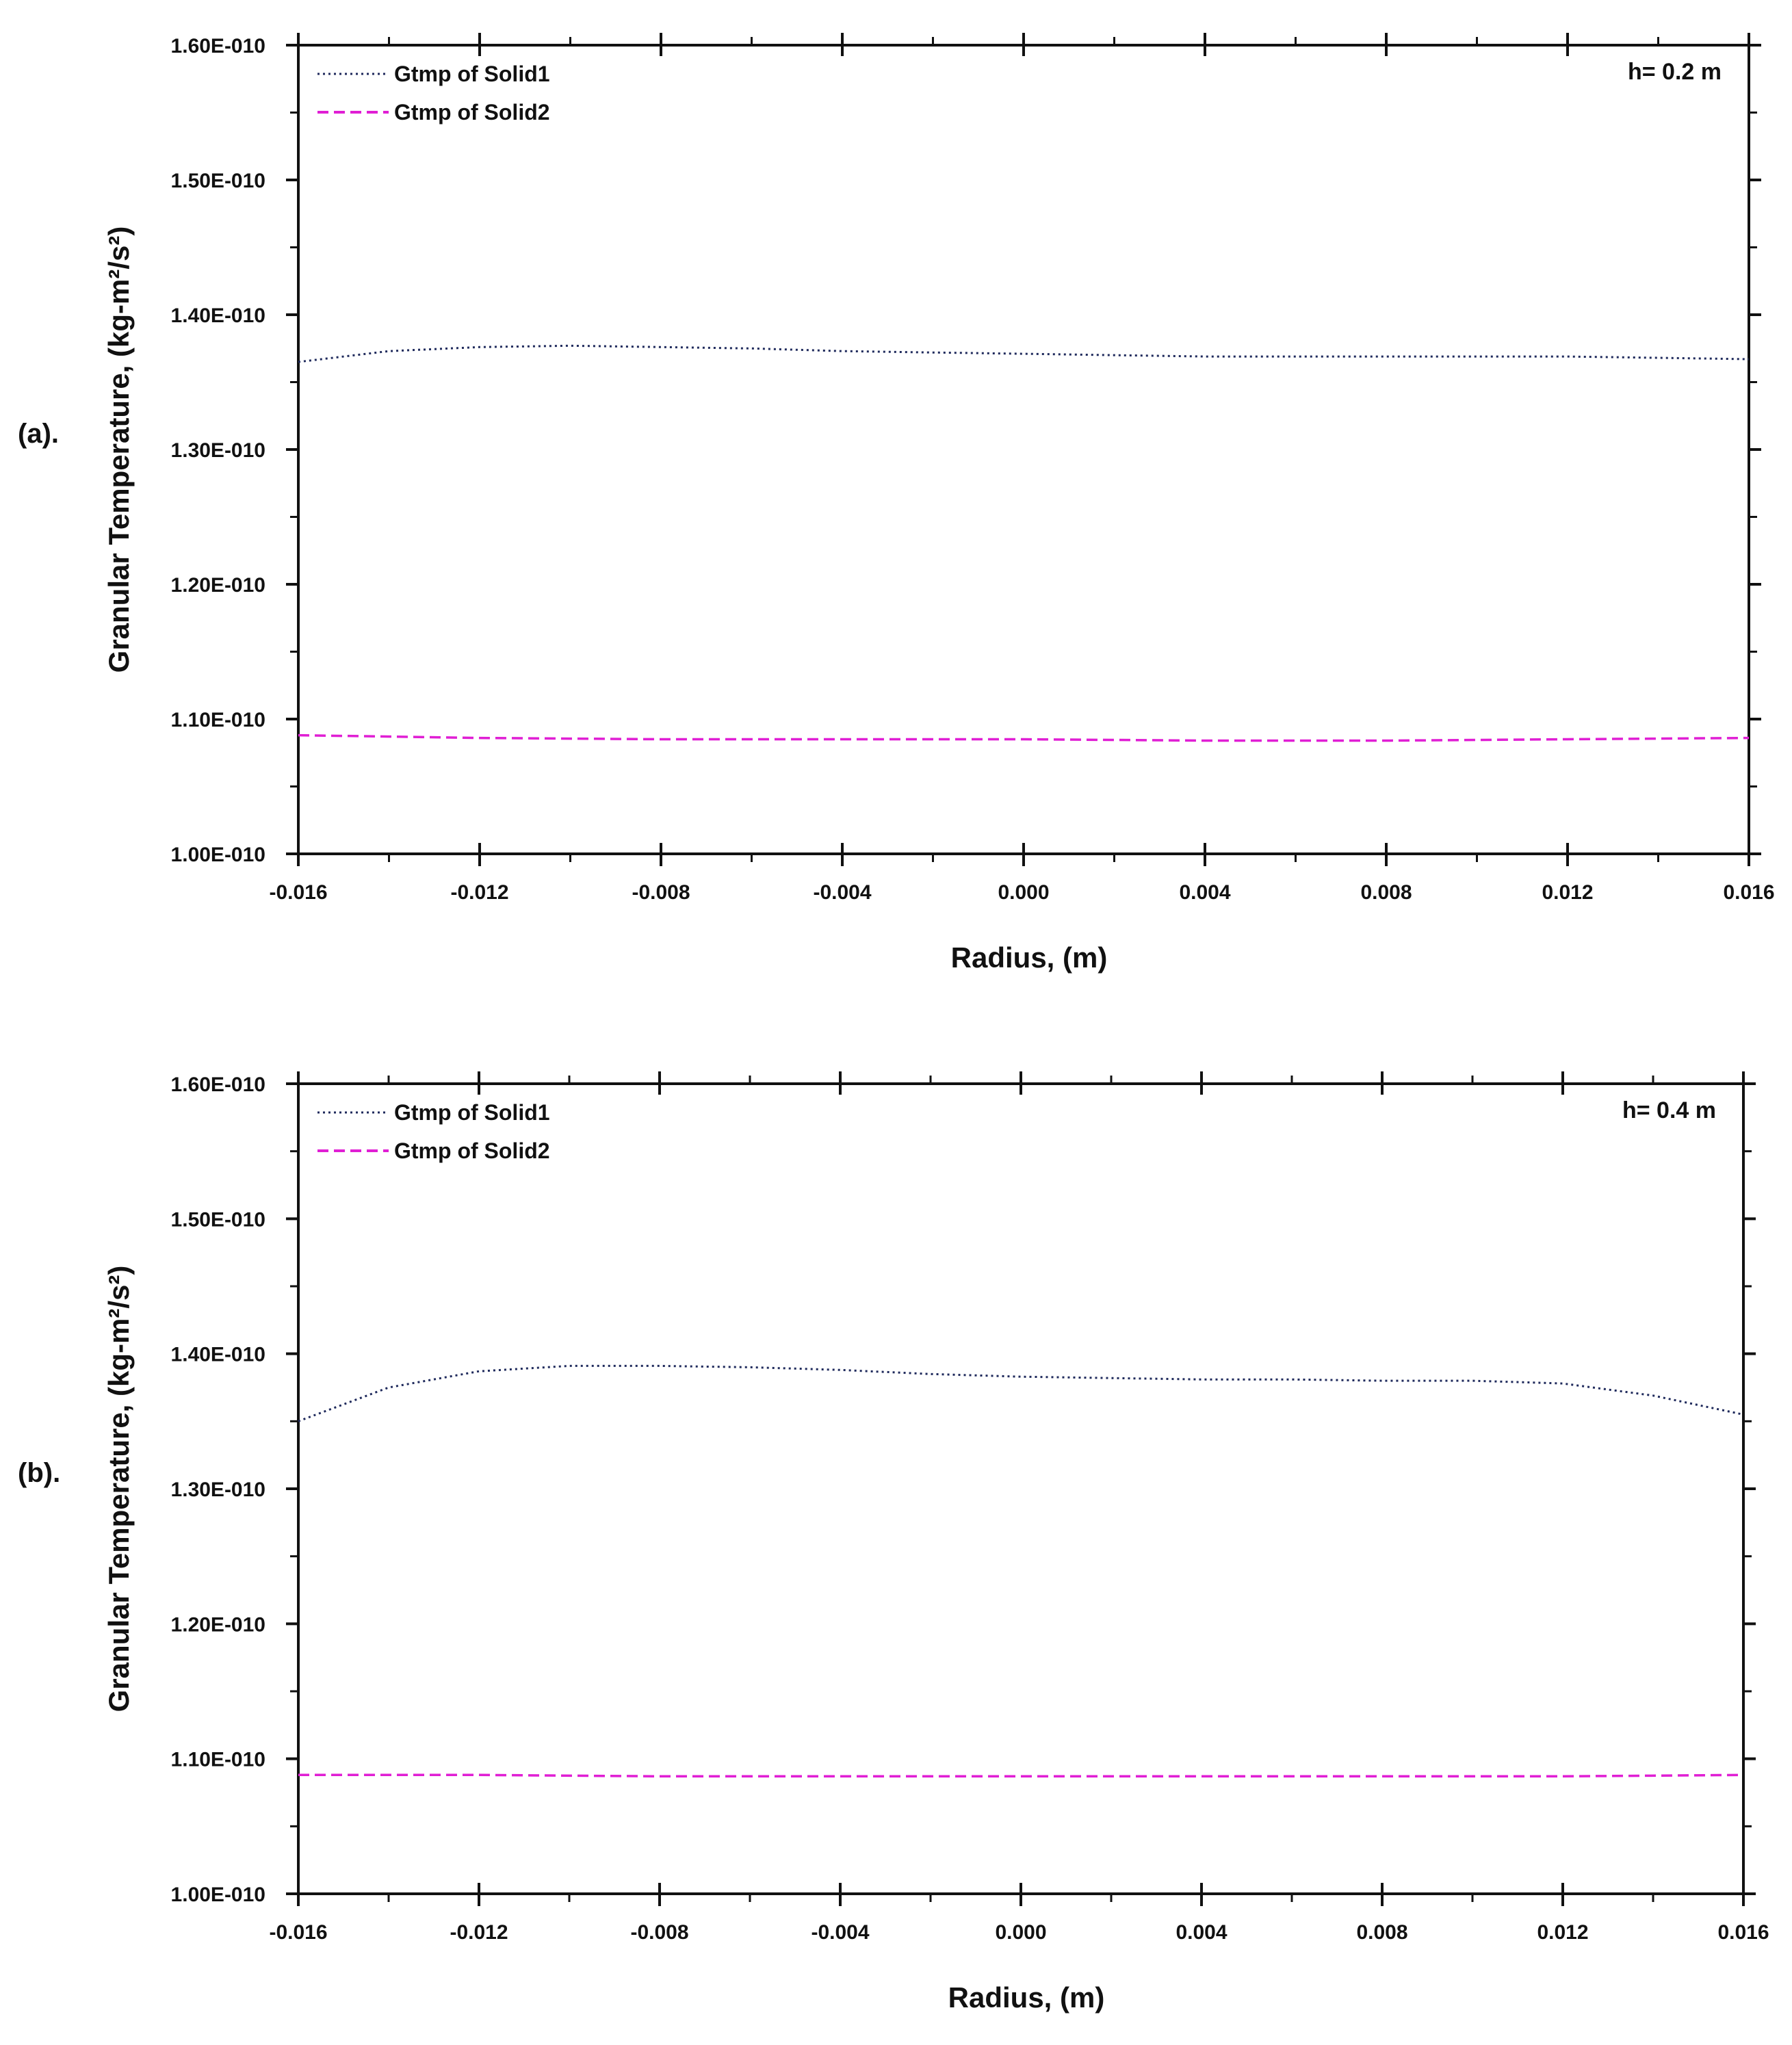 Image resolution: width=1792 pixels, height=2045 pixels. I want to click on panel-label: (b)., so click(39, 1473).